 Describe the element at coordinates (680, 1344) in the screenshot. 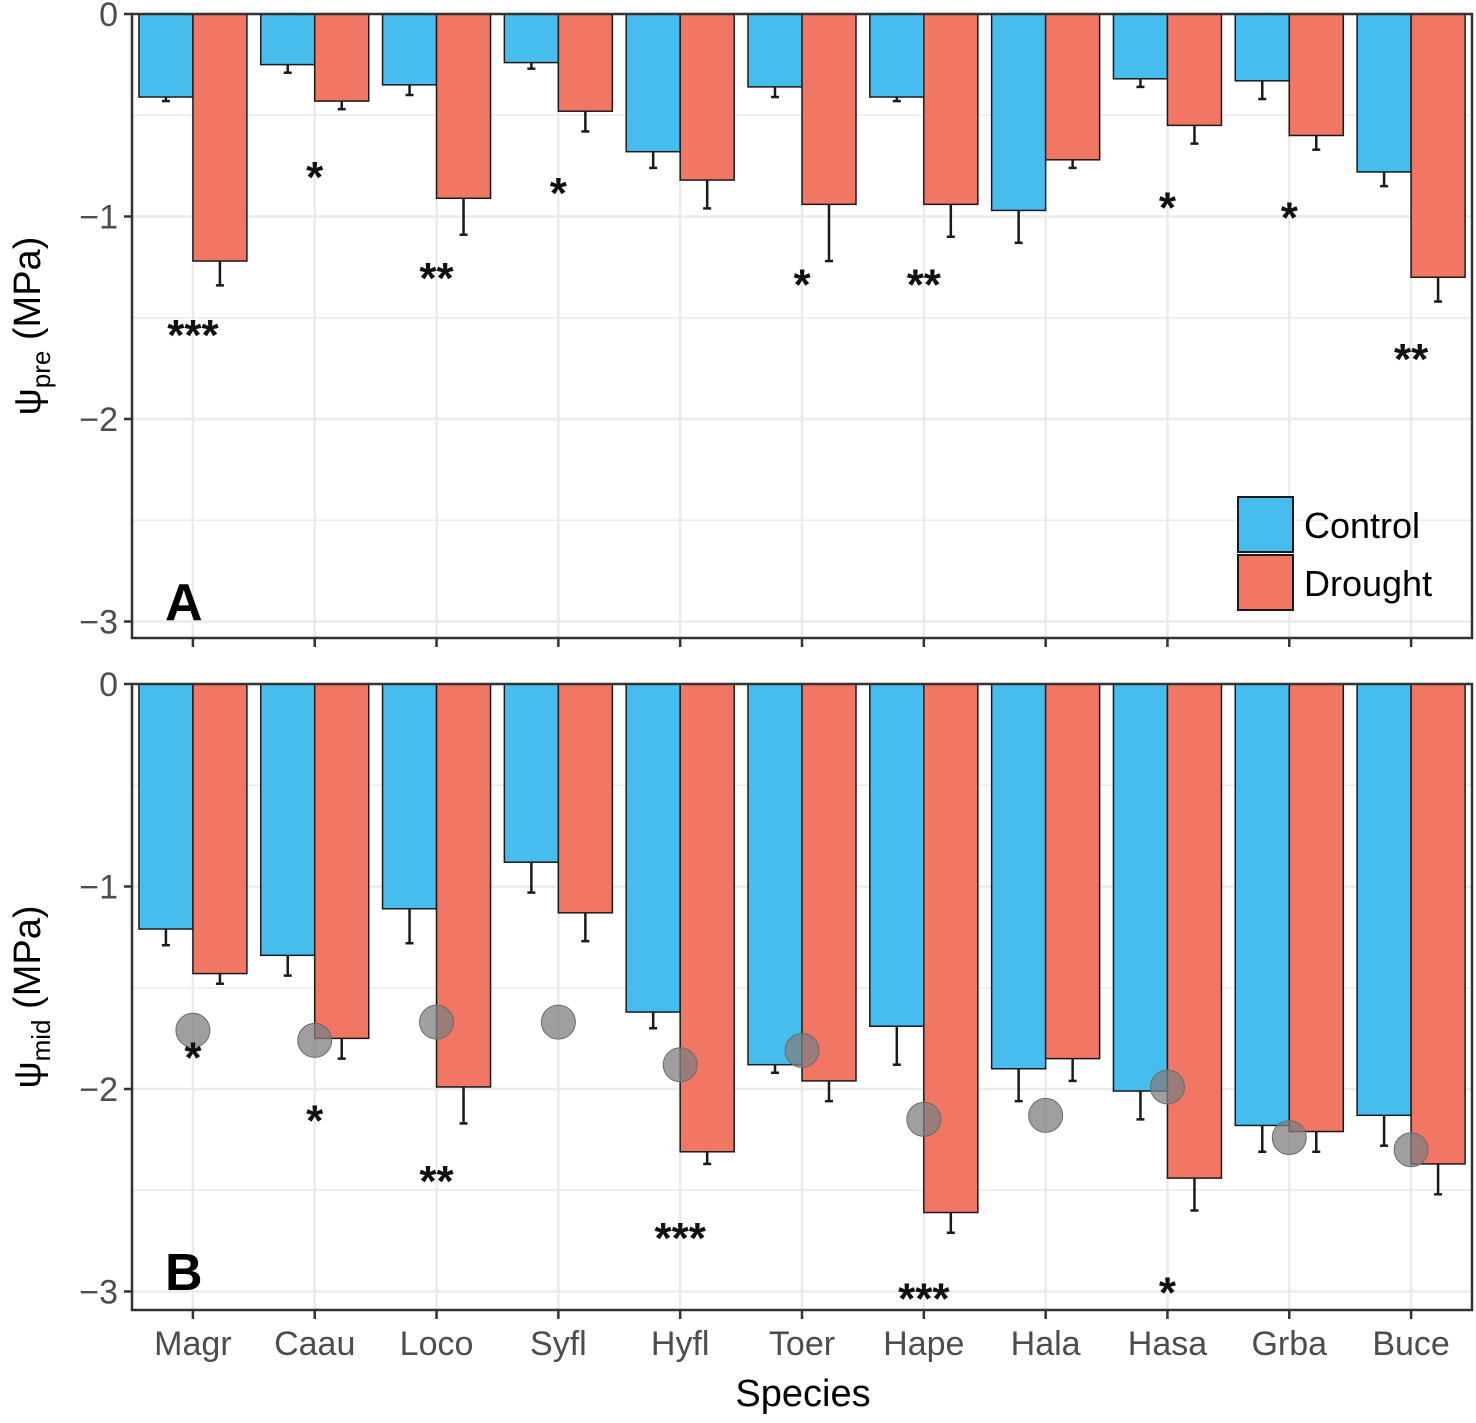

I see `x-tick-label-hyfl: Hyfl` at that location.